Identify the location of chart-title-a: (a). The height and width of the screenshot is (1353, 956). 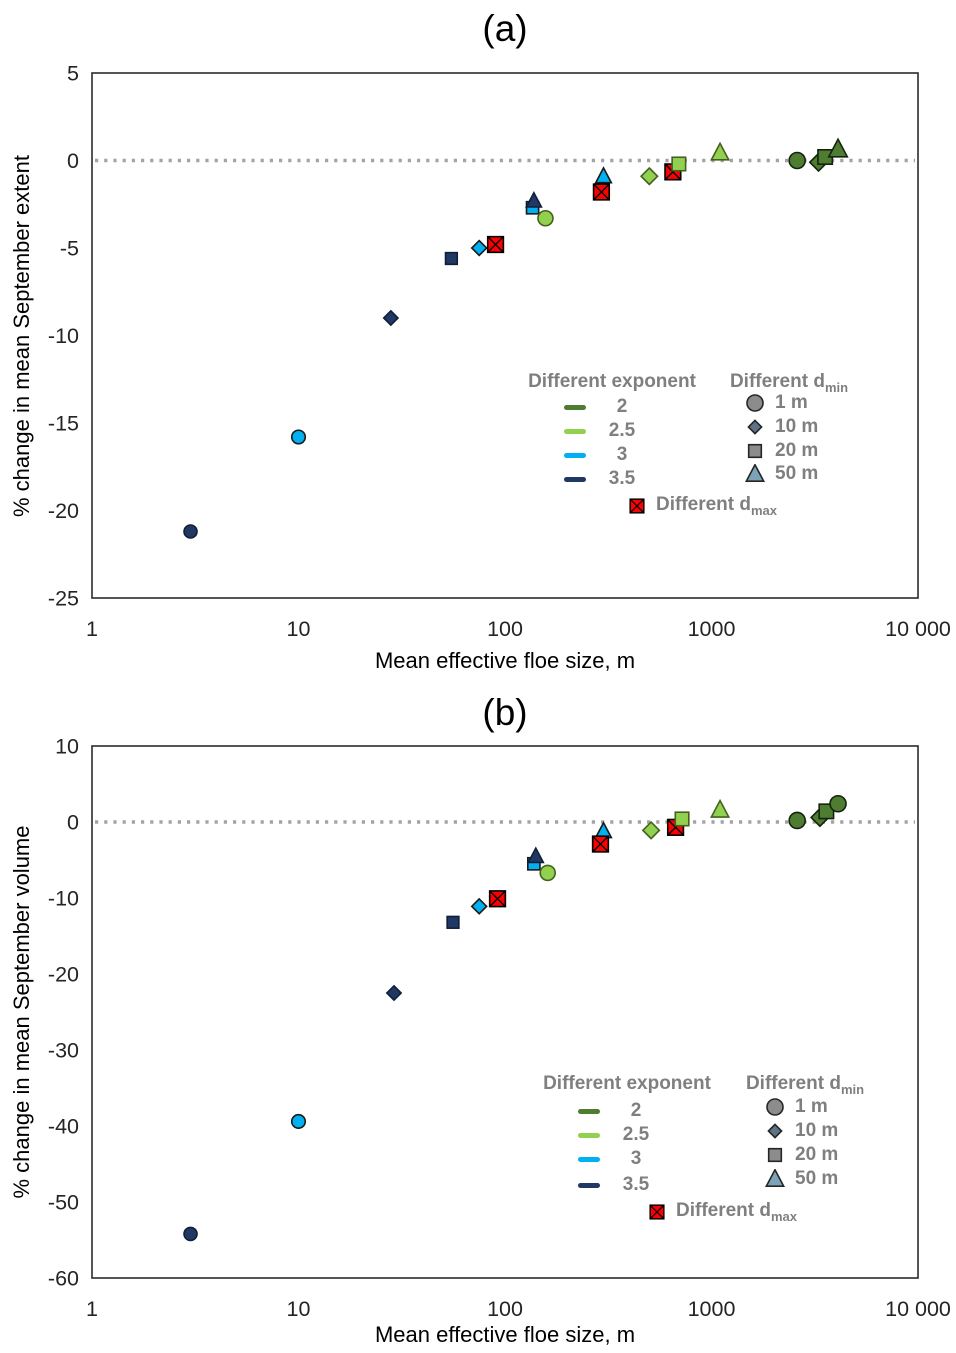
(505, 28).